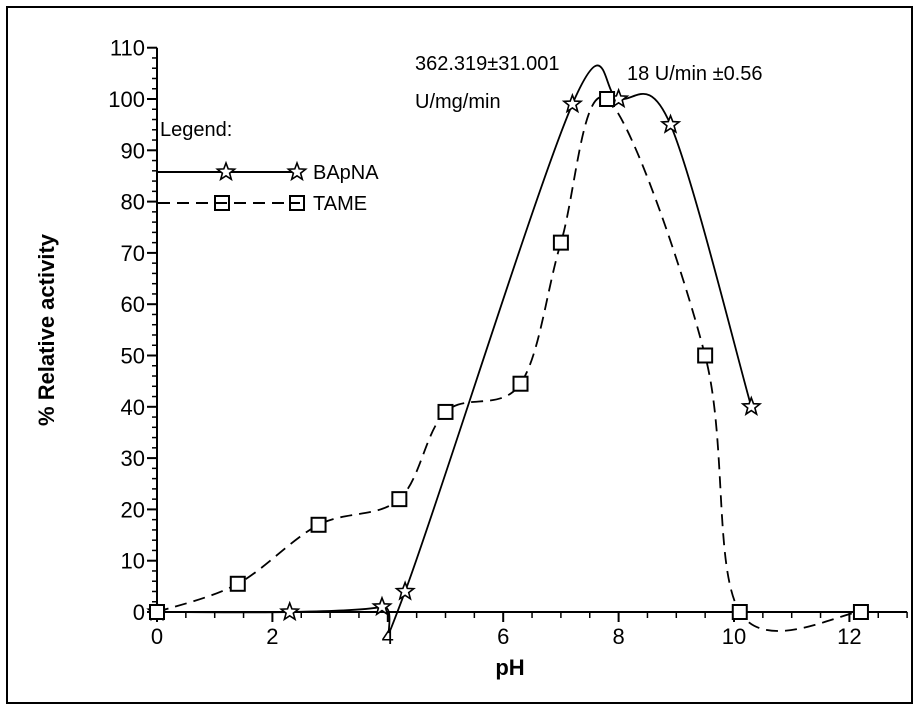 The height and width of the screenshot is (712, 921). I want to click on x-tick-label: 12, so click(849, 636).